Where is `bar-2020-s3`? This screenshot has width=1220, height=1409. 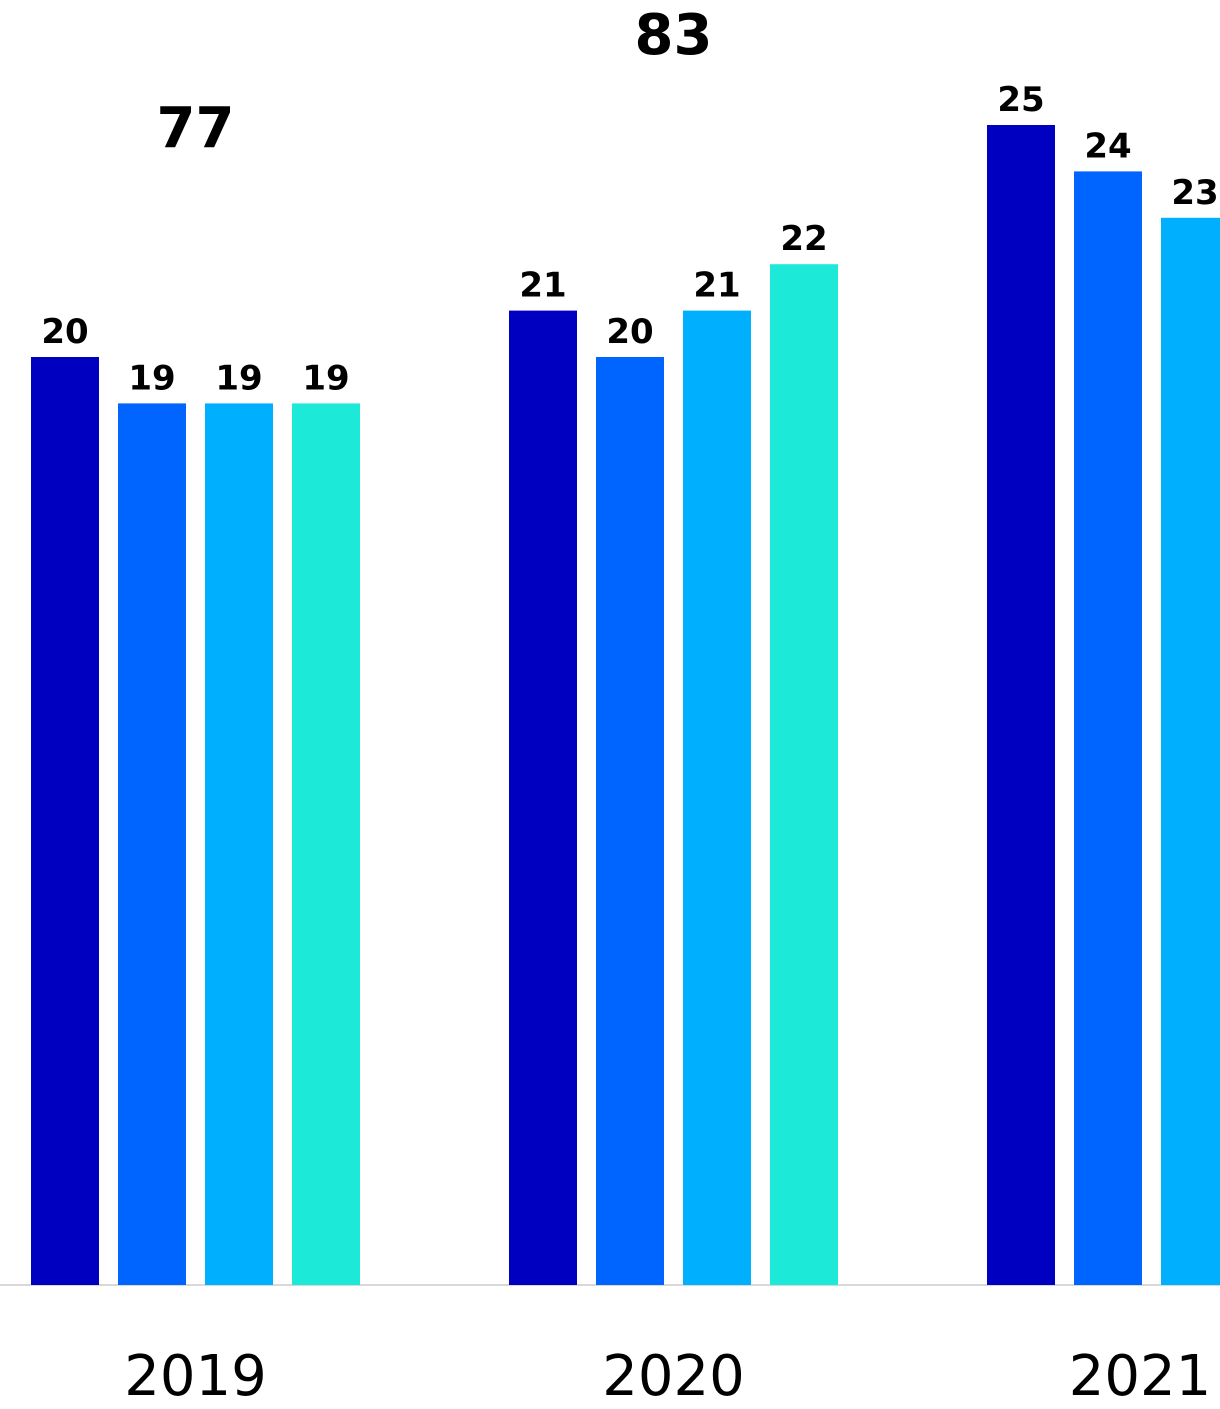
bar-2020-s3 is located at coordinates (717, 798).